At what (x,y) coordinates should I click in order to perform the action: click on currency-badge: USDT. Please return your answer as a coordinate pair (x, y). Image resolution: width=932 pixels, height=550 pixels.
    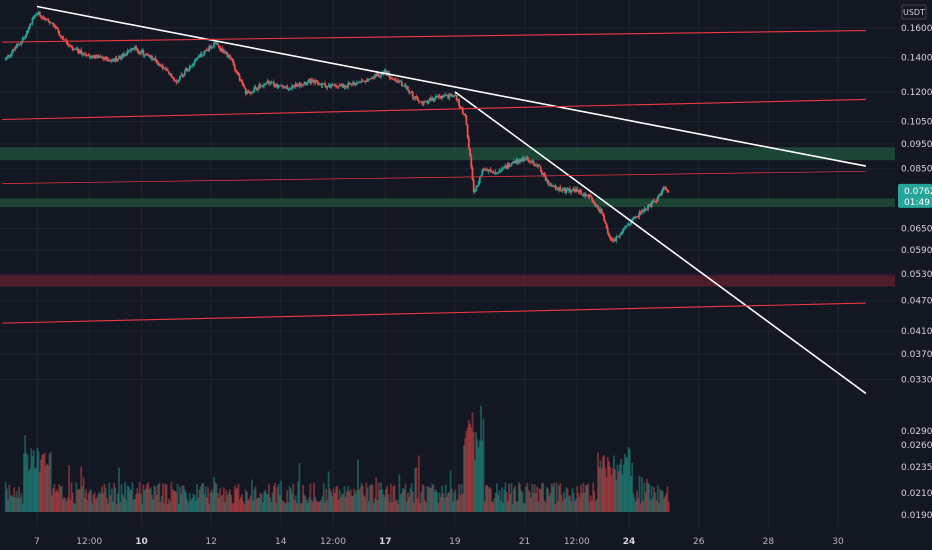
    Looking at the image, I should click on (914, 12).